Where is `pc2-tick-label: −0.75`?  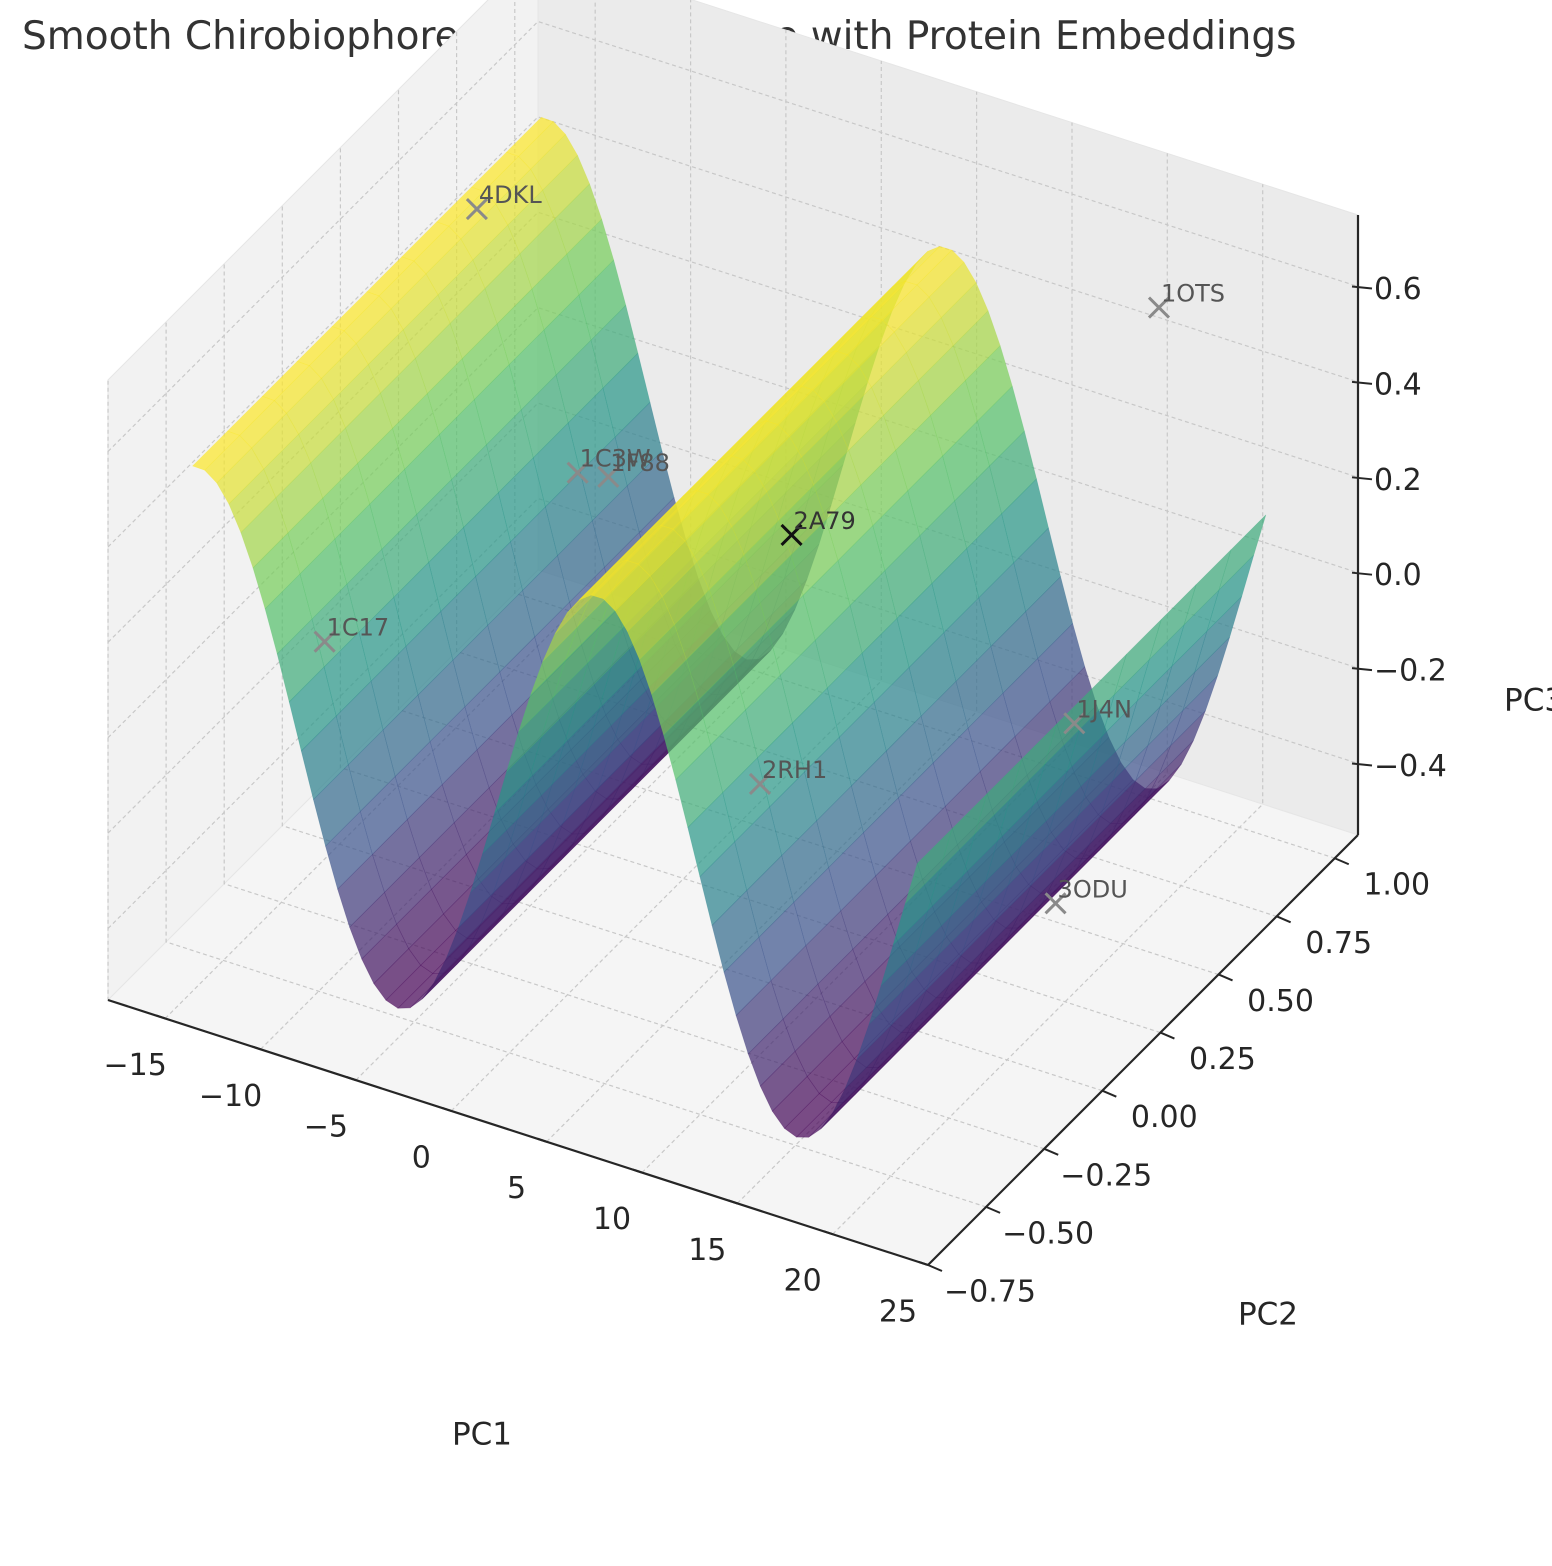
pc2-tick-label: −0.75 is located at coordinates (990, 1292).